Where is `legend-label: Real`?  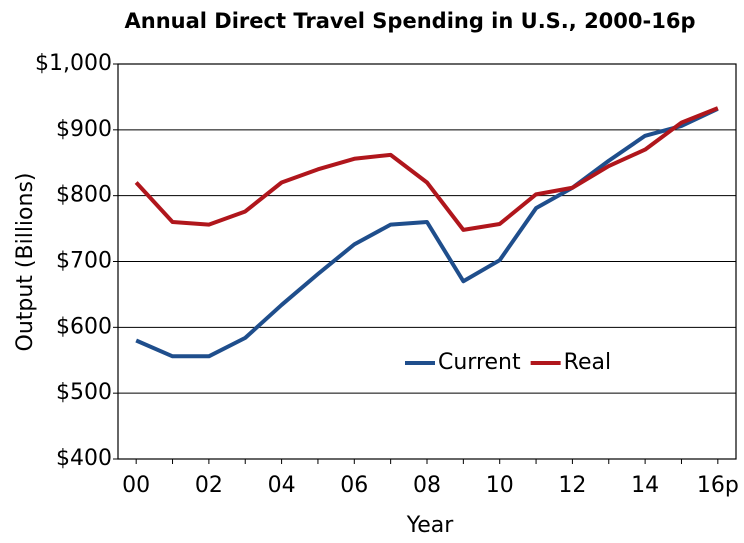
legend-label: Real is located at coordinates (587, 362).